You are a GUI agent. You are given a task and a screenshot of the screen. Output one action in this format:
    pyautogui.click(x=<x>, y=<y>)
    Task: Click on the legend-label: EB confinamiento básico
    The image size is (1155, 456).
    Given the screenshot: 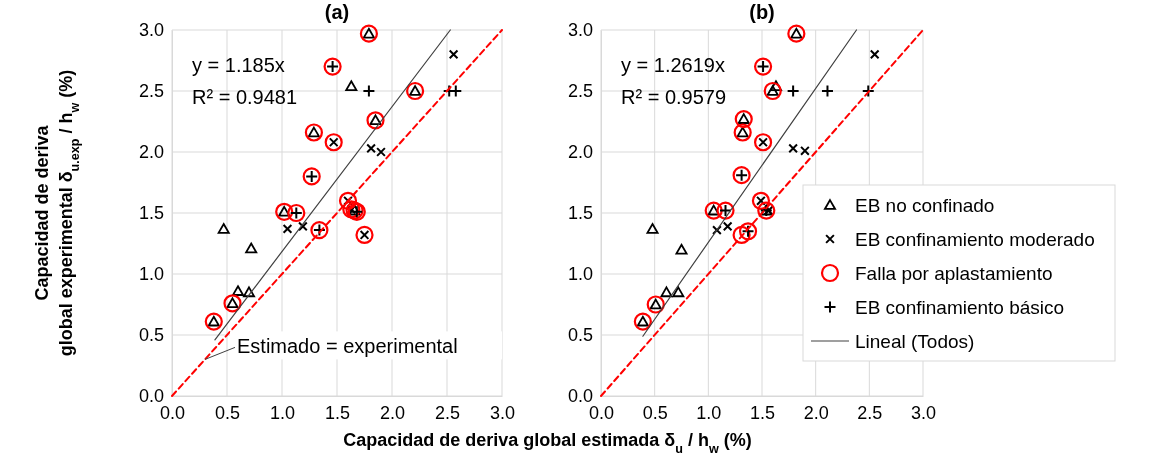 What is the action you would take?
    pyautogui.click(x=960, y=307)
    